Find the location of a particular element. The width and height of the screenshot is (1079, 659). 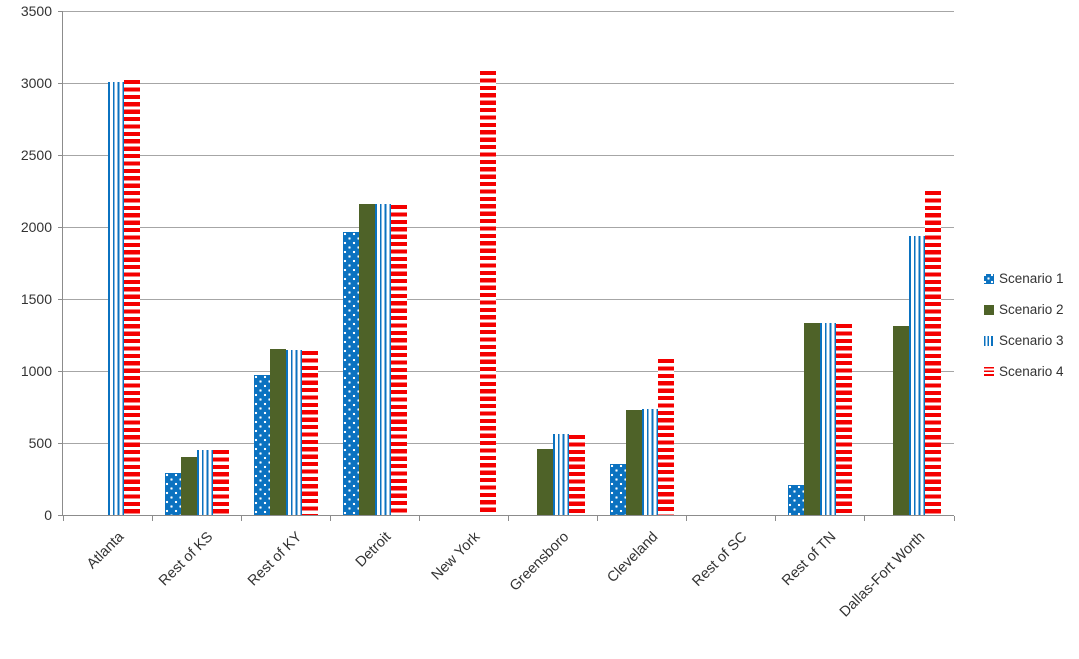

legend: Scenario 1 Scenario 2 Scenario 3 Scenario 4 is located at coordinates (1024, 333).